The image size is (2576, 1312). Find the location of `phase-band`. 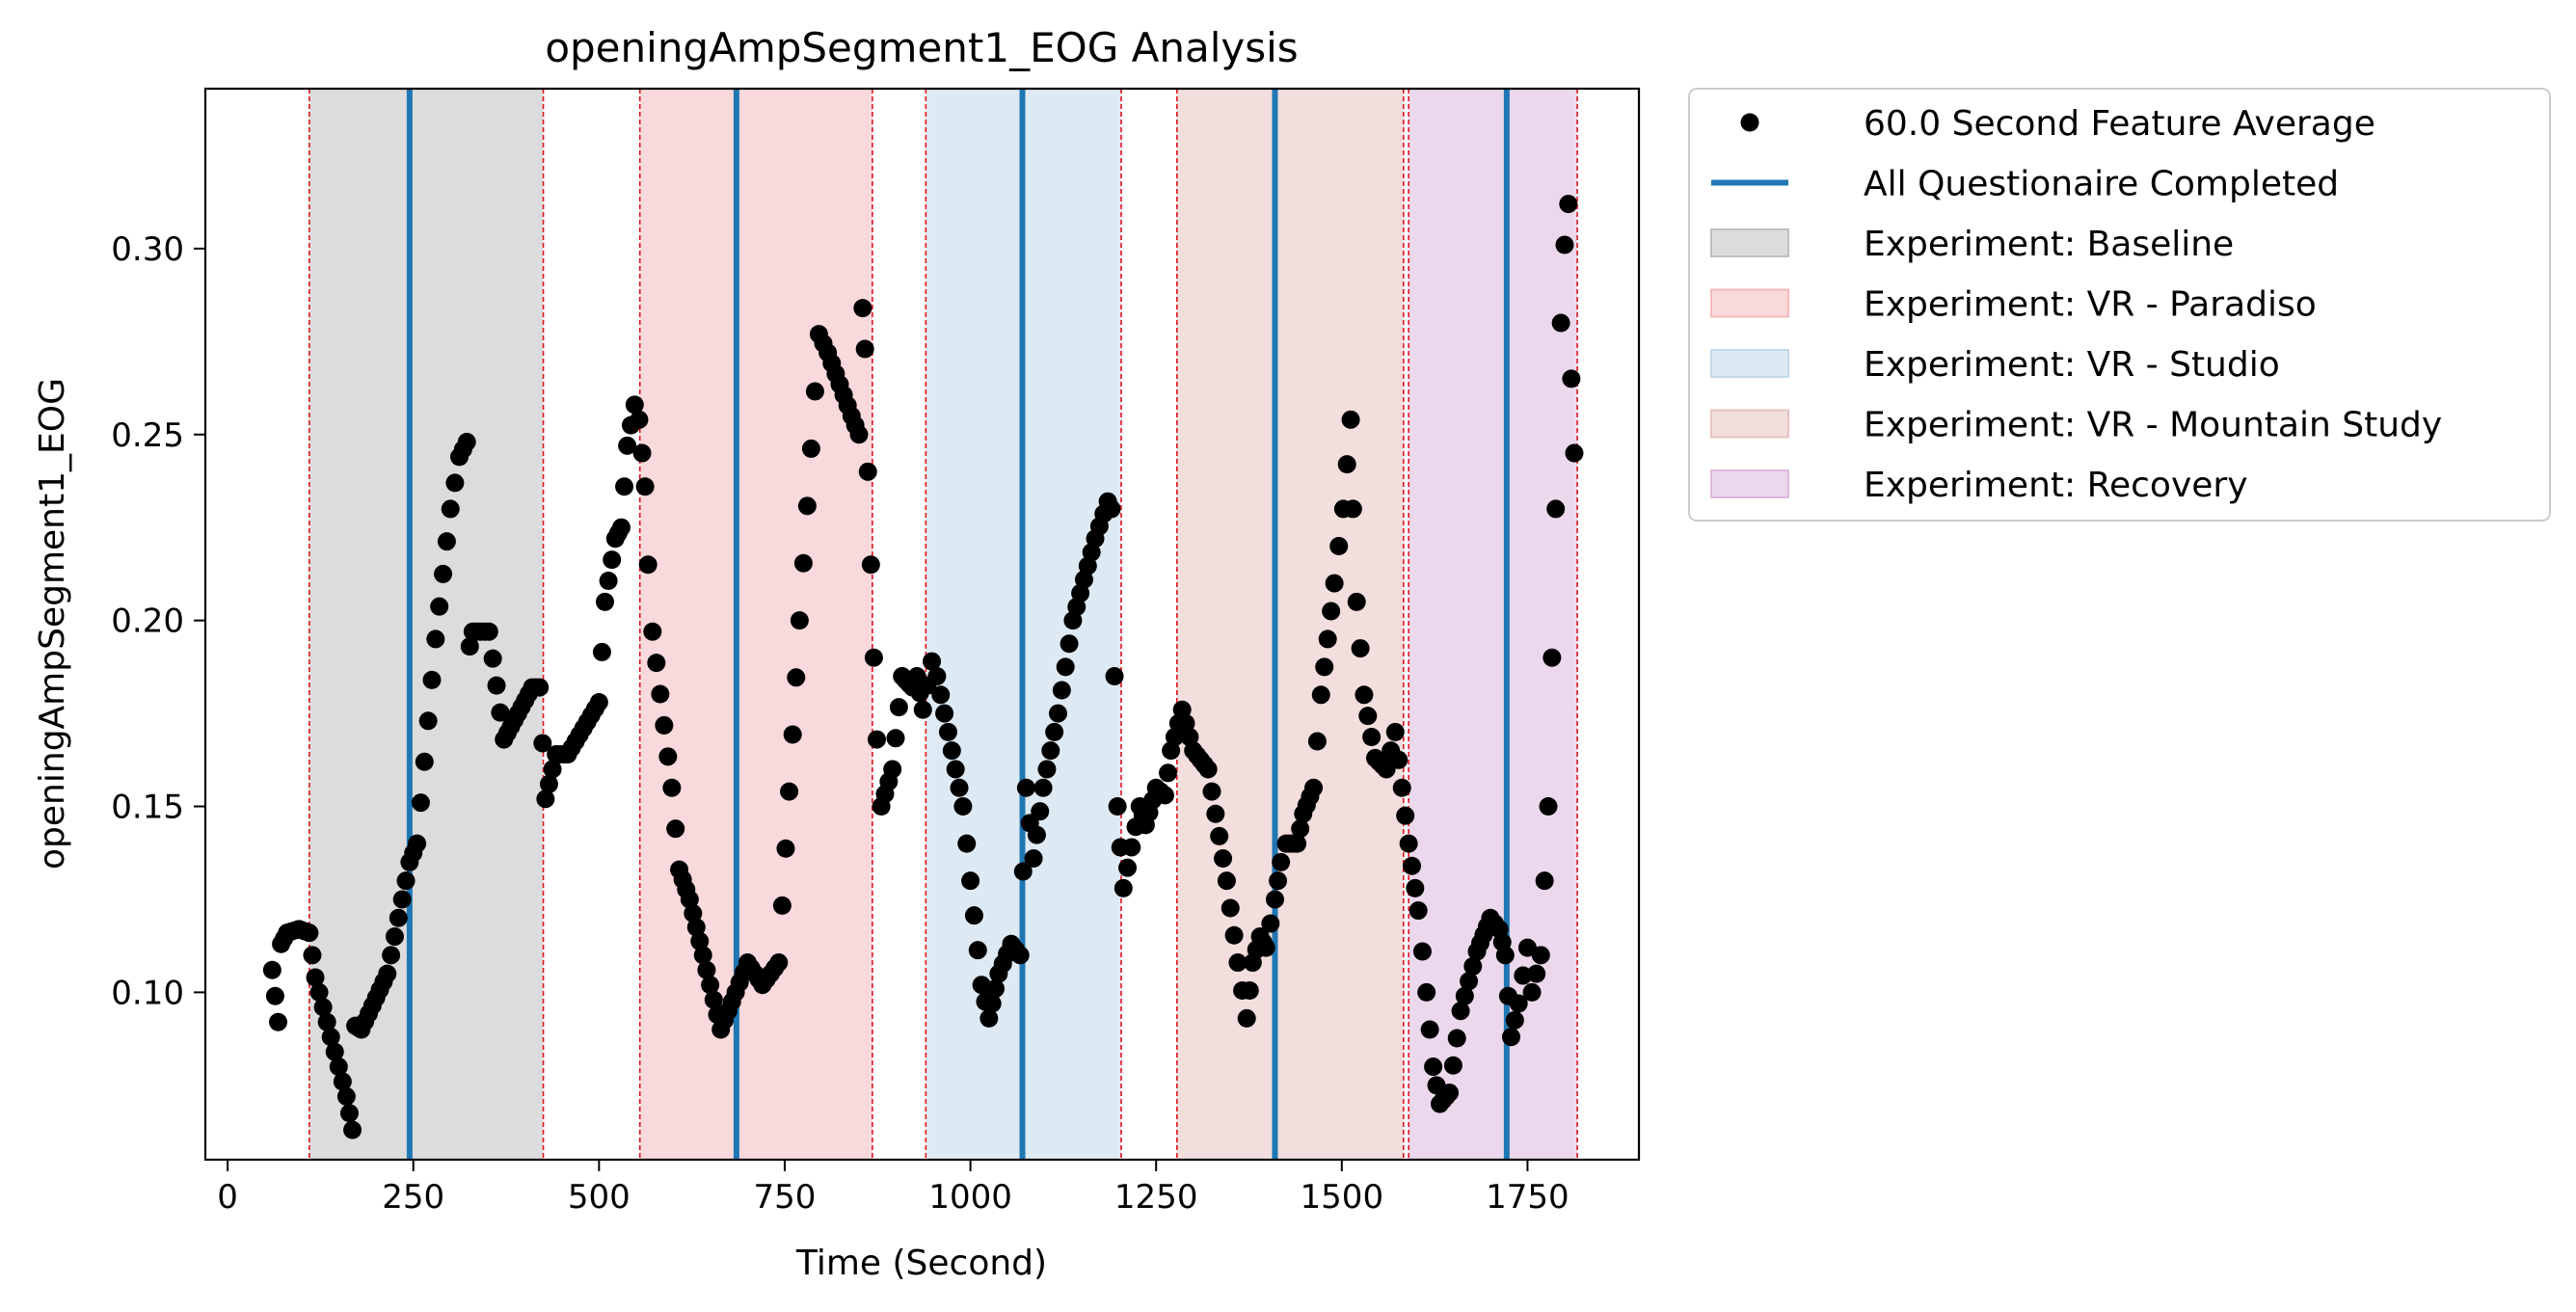

phase-band is located at coordinates (1494, 624).